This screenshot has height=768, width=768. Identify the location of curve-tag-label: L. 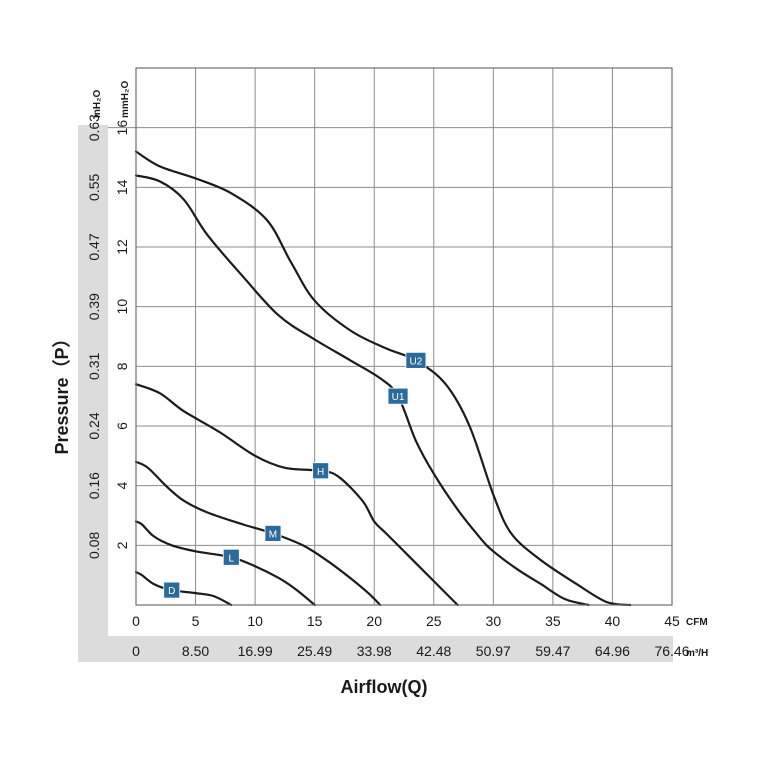
(232, 558).